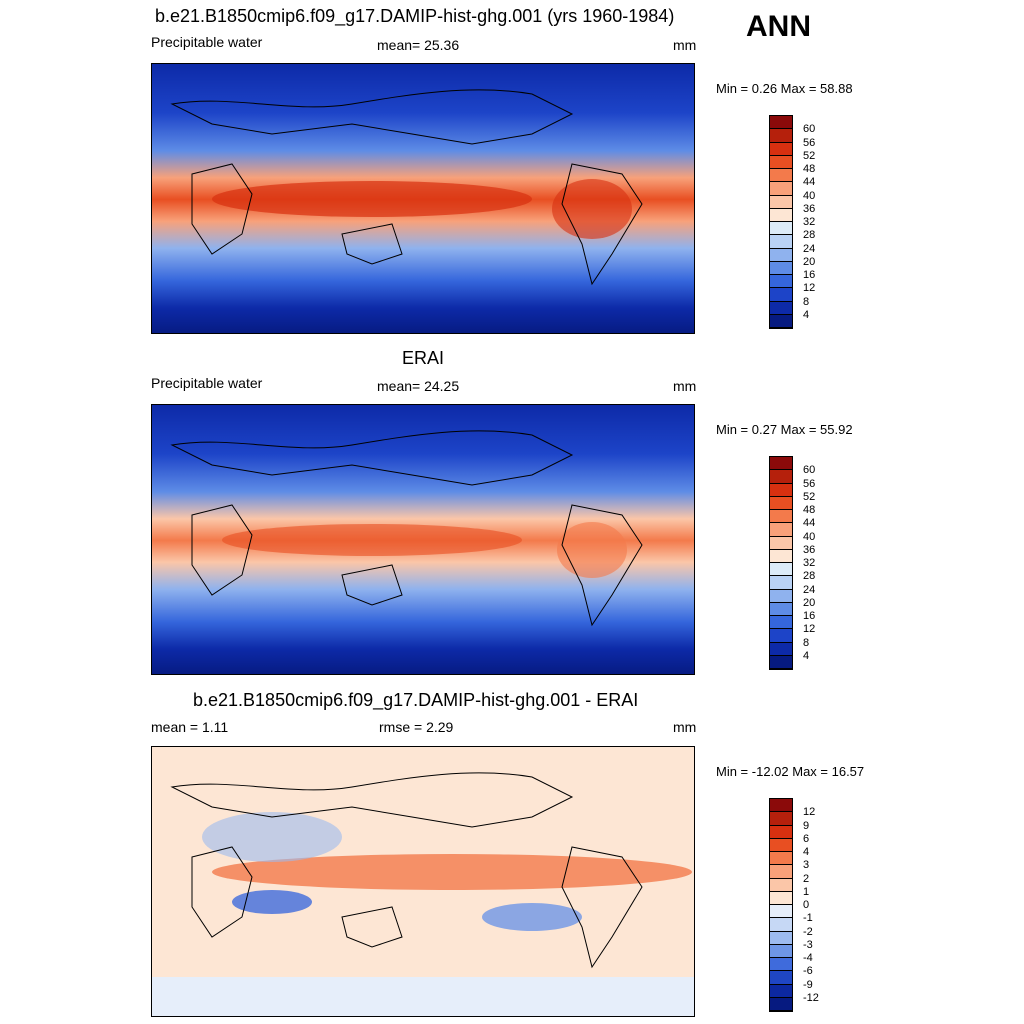 The image size is (1024, 1024). What do you see at coordinates (207, 42) in the screenshot?
I see `panel-1-variable-label: Precipitable water` at bounding box center [207, 42].